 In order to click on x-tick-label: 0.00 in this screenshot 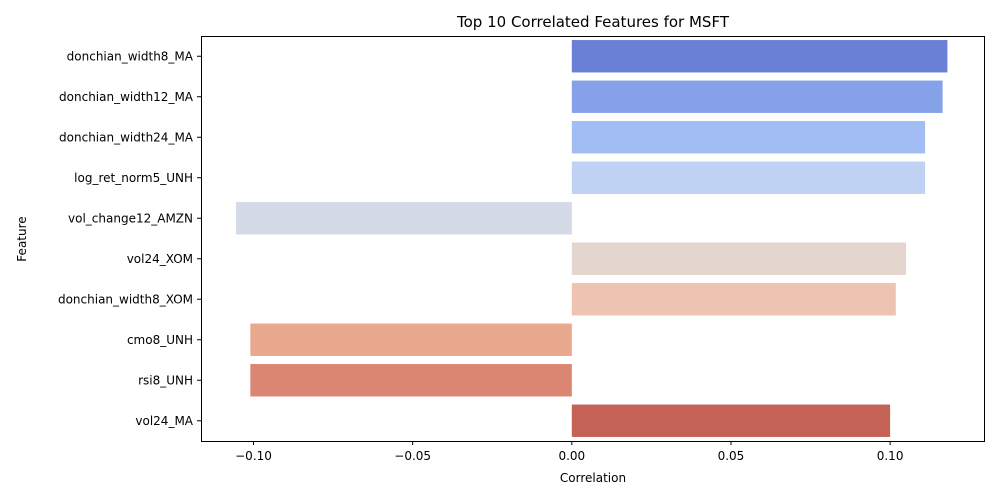, I will do `click(571, 456)`.